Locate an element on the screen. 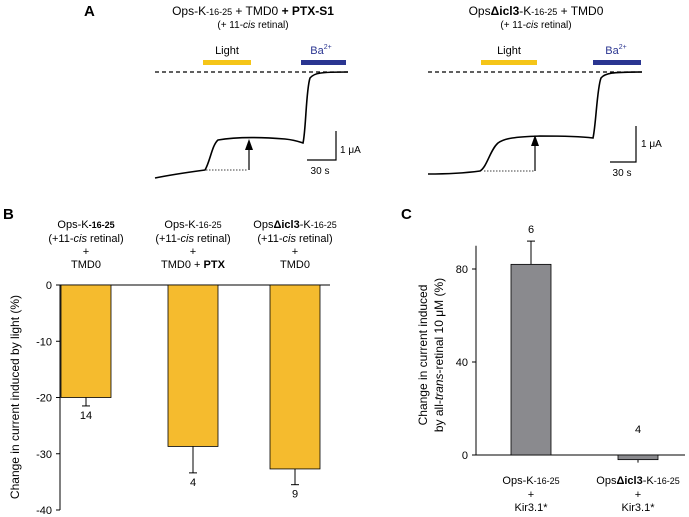  panel-a-right-ba-label: Ba2+ is located at coordinates (615, 50).